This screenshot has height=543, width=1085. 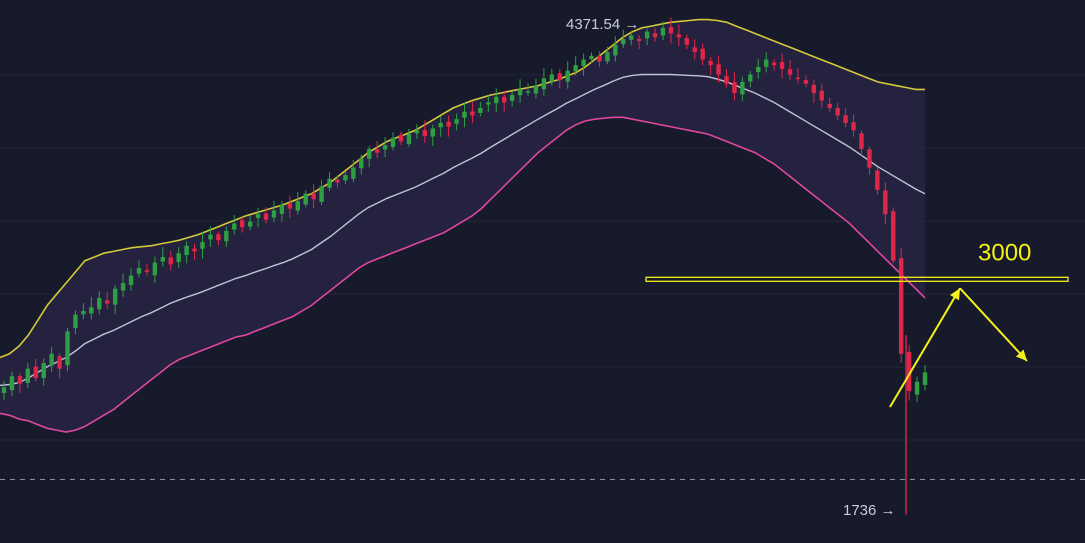 I want to click on projection-down-arrow, so click(x=993, y=324).